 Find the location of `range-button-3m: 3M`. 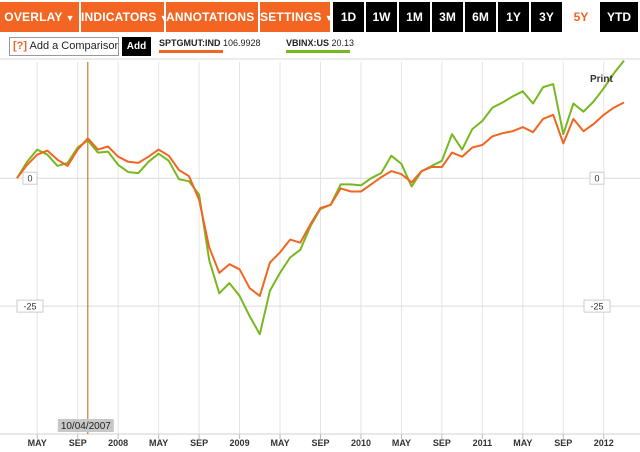

range-button-3m: 3M is located at coordinates (447, 17).